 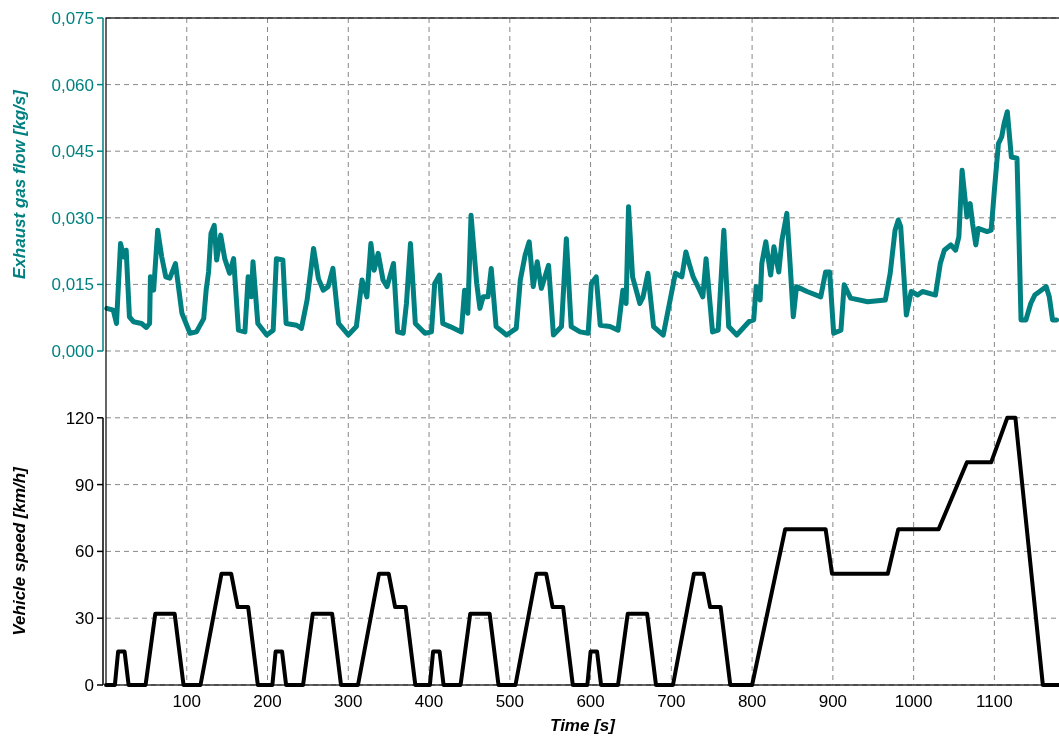 I want to click on y-axis-title: Vehicle speed [km/h], so click(x=19, y=550).